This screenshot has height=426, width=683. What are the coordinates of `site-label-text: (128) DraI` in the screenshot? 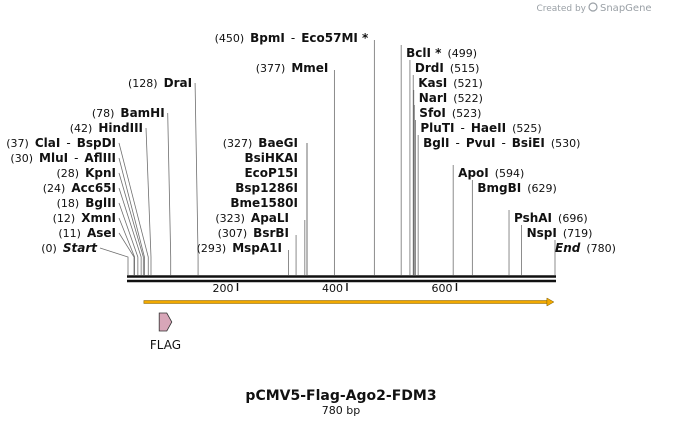 It's located at (160, 83).